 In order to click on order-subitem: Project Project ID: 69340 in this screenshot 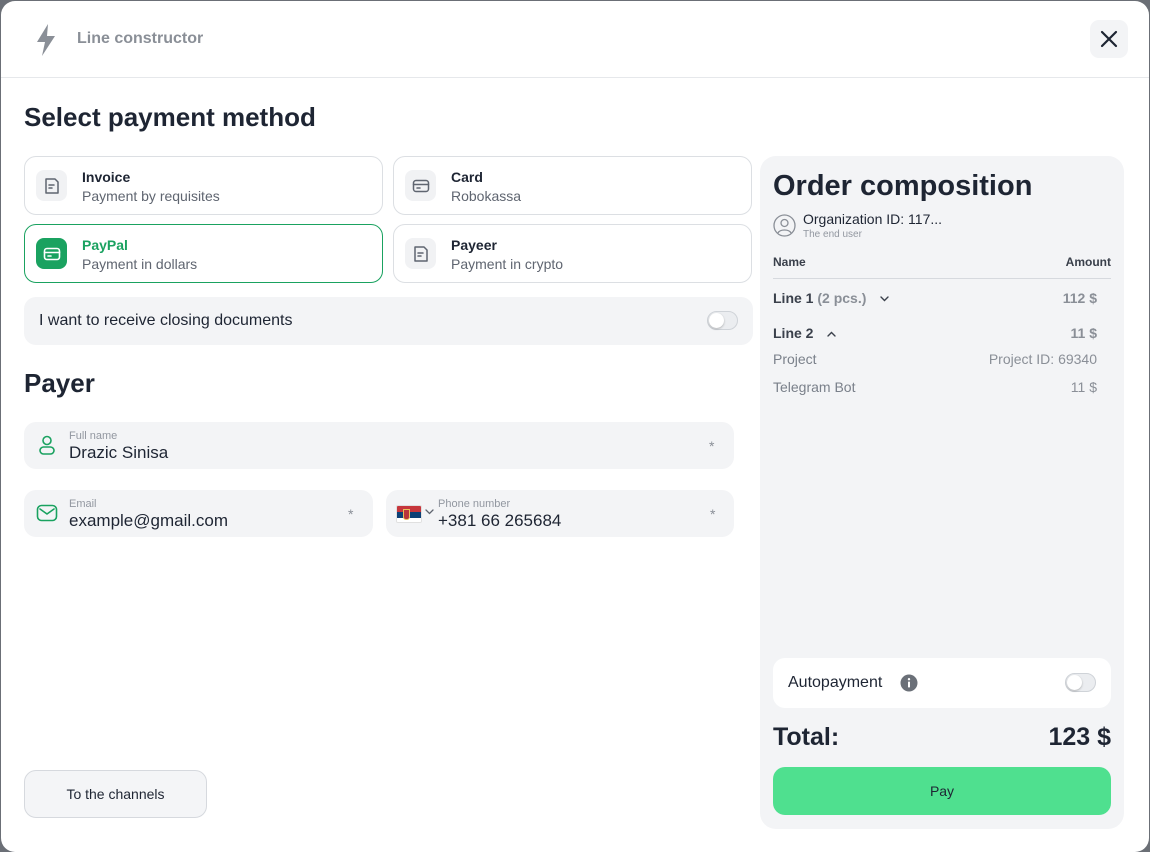, I will do `click(935, 359)`.